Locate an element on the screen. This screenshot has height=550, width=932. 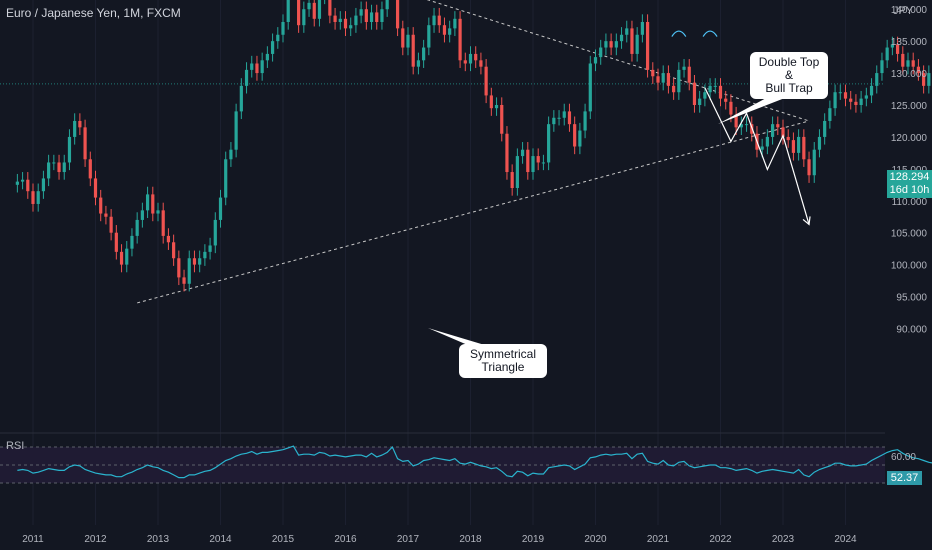
projection-arrowhead is located at coordinates (806, 221).